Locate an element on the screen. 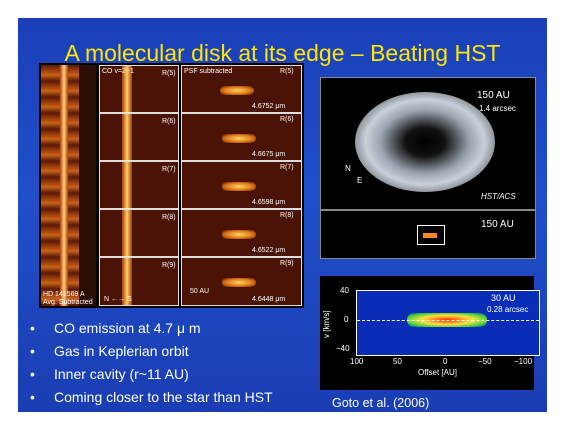 The image size is (573, 430). xtick: 50 is located at coordinates (397, 361).